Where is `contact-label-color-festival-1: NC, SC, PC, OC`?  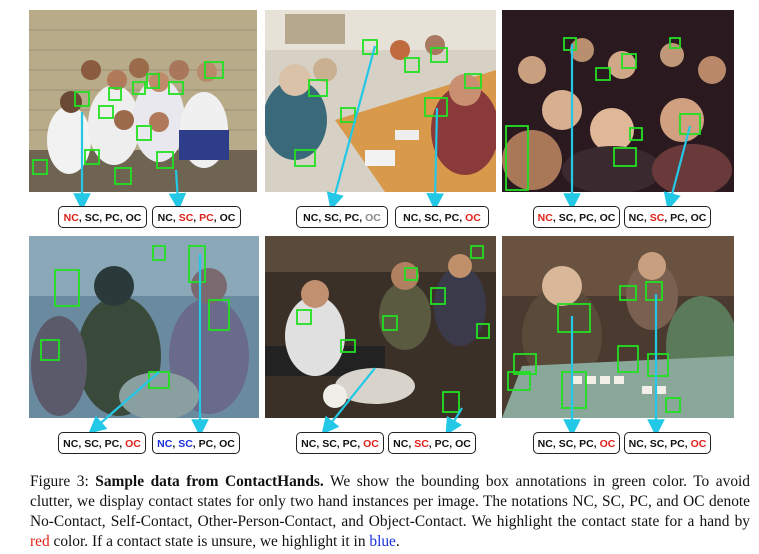 contact-label-color-festival-1: NC, SC, PC, OC is located at coordinates (102, 443).